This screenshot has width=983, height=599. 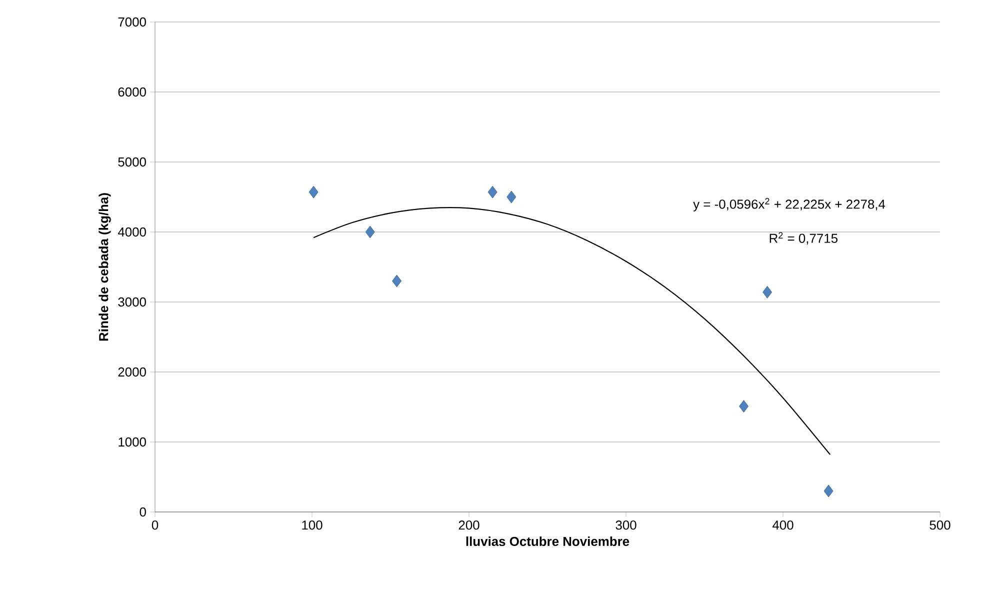 What do you see at coordinates (155, 525) in the screenshot?
I see `x-tick-label: 0` at bounding box center [155, 525].